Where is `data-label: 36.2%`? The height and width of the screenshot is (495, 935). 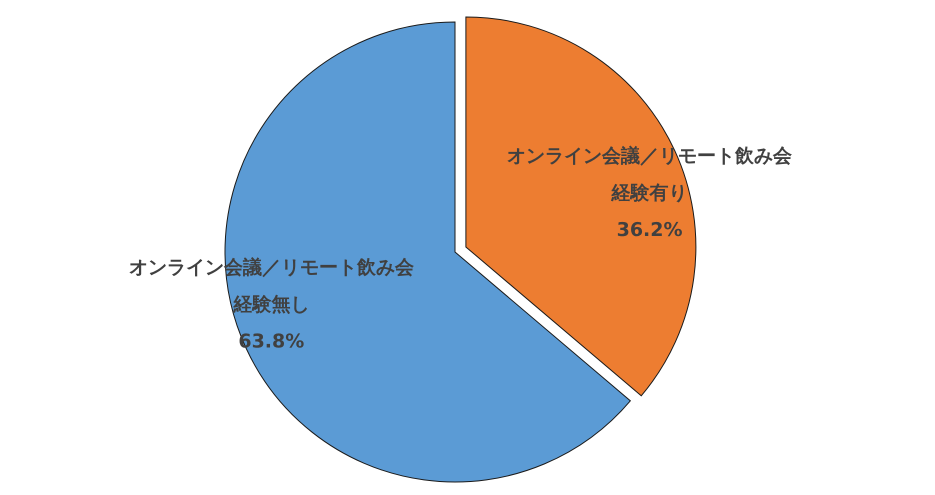 data-label: 36.2% is located at coordinates (649, 230).